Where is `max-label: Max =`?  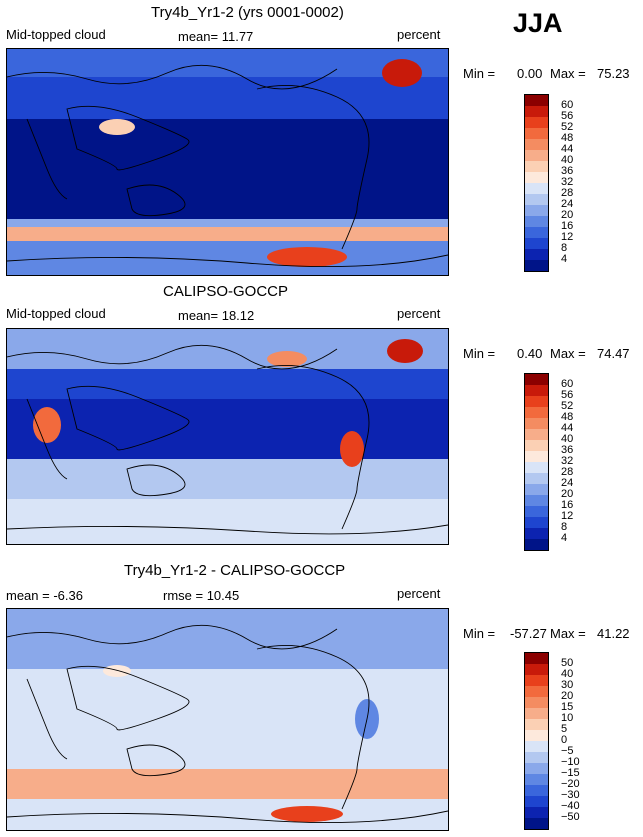 max-label: Max = is located at coordinates (568, 353).